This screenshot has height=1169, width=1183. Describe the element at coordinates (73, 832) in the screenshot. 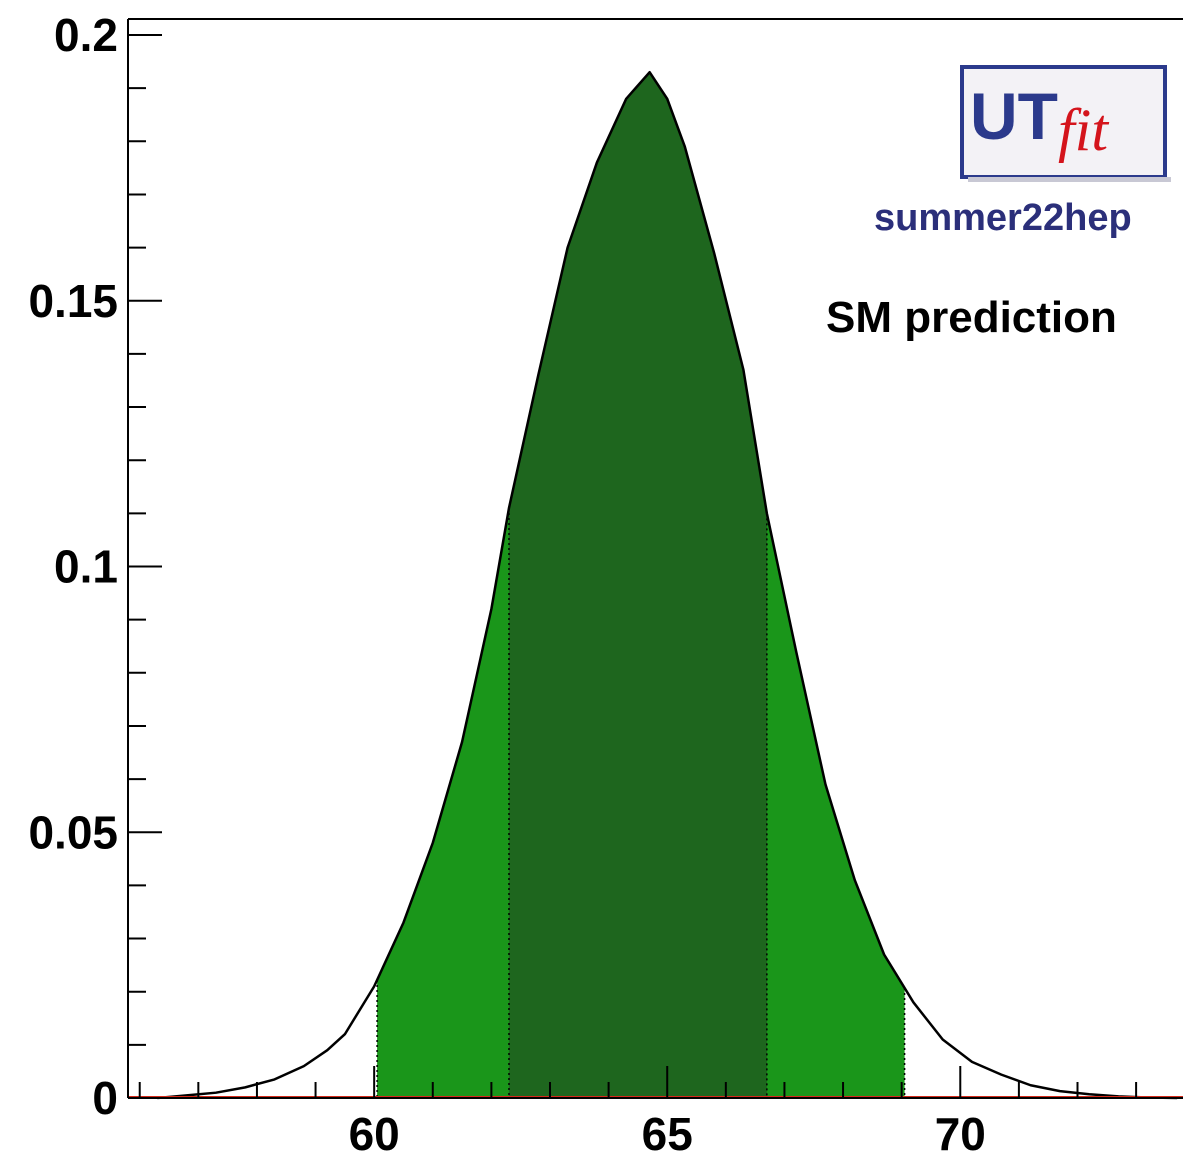

I see `y-tick-label: 0.05` at that location.